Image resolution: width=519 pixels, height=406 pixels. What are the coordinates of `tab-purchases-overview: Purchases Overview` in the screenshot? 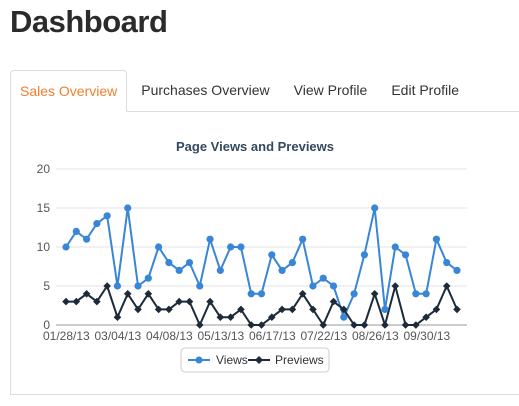 It's located at (205, 90).